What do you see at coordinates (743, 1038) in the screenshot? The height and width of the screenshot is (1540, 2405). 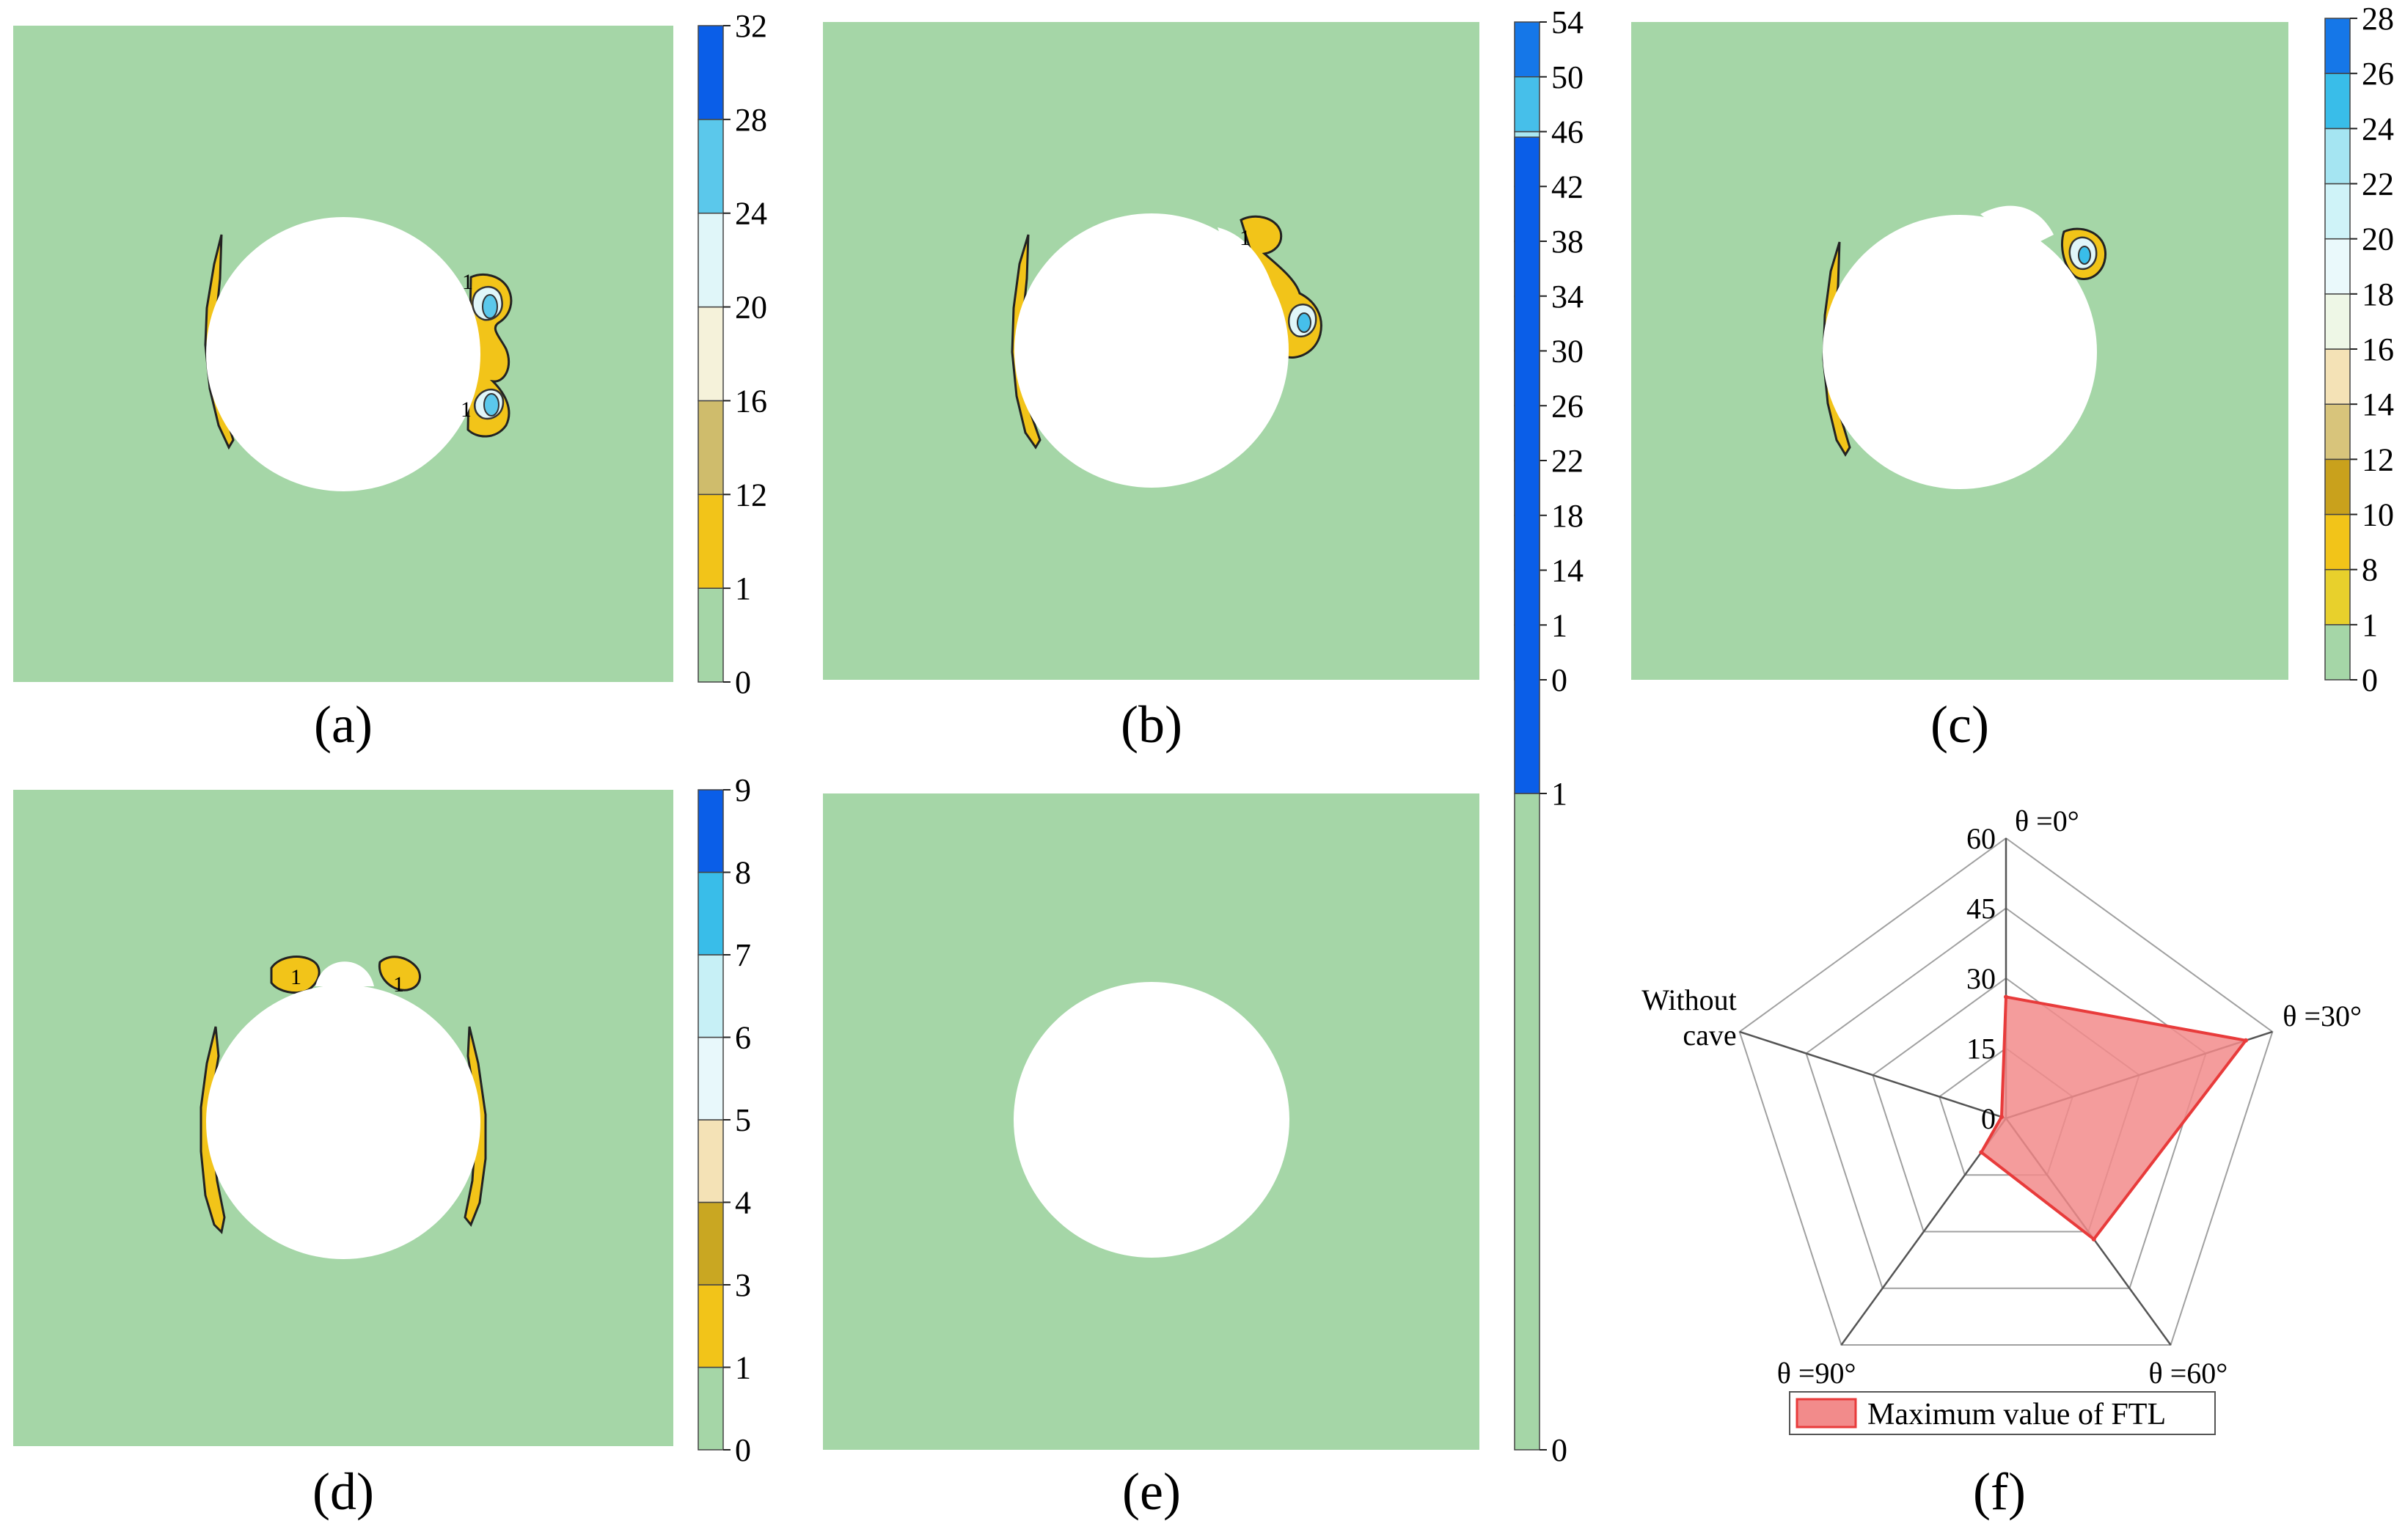 I see `colorbar-tick-label: 6` at bounding box center [743, 1038].